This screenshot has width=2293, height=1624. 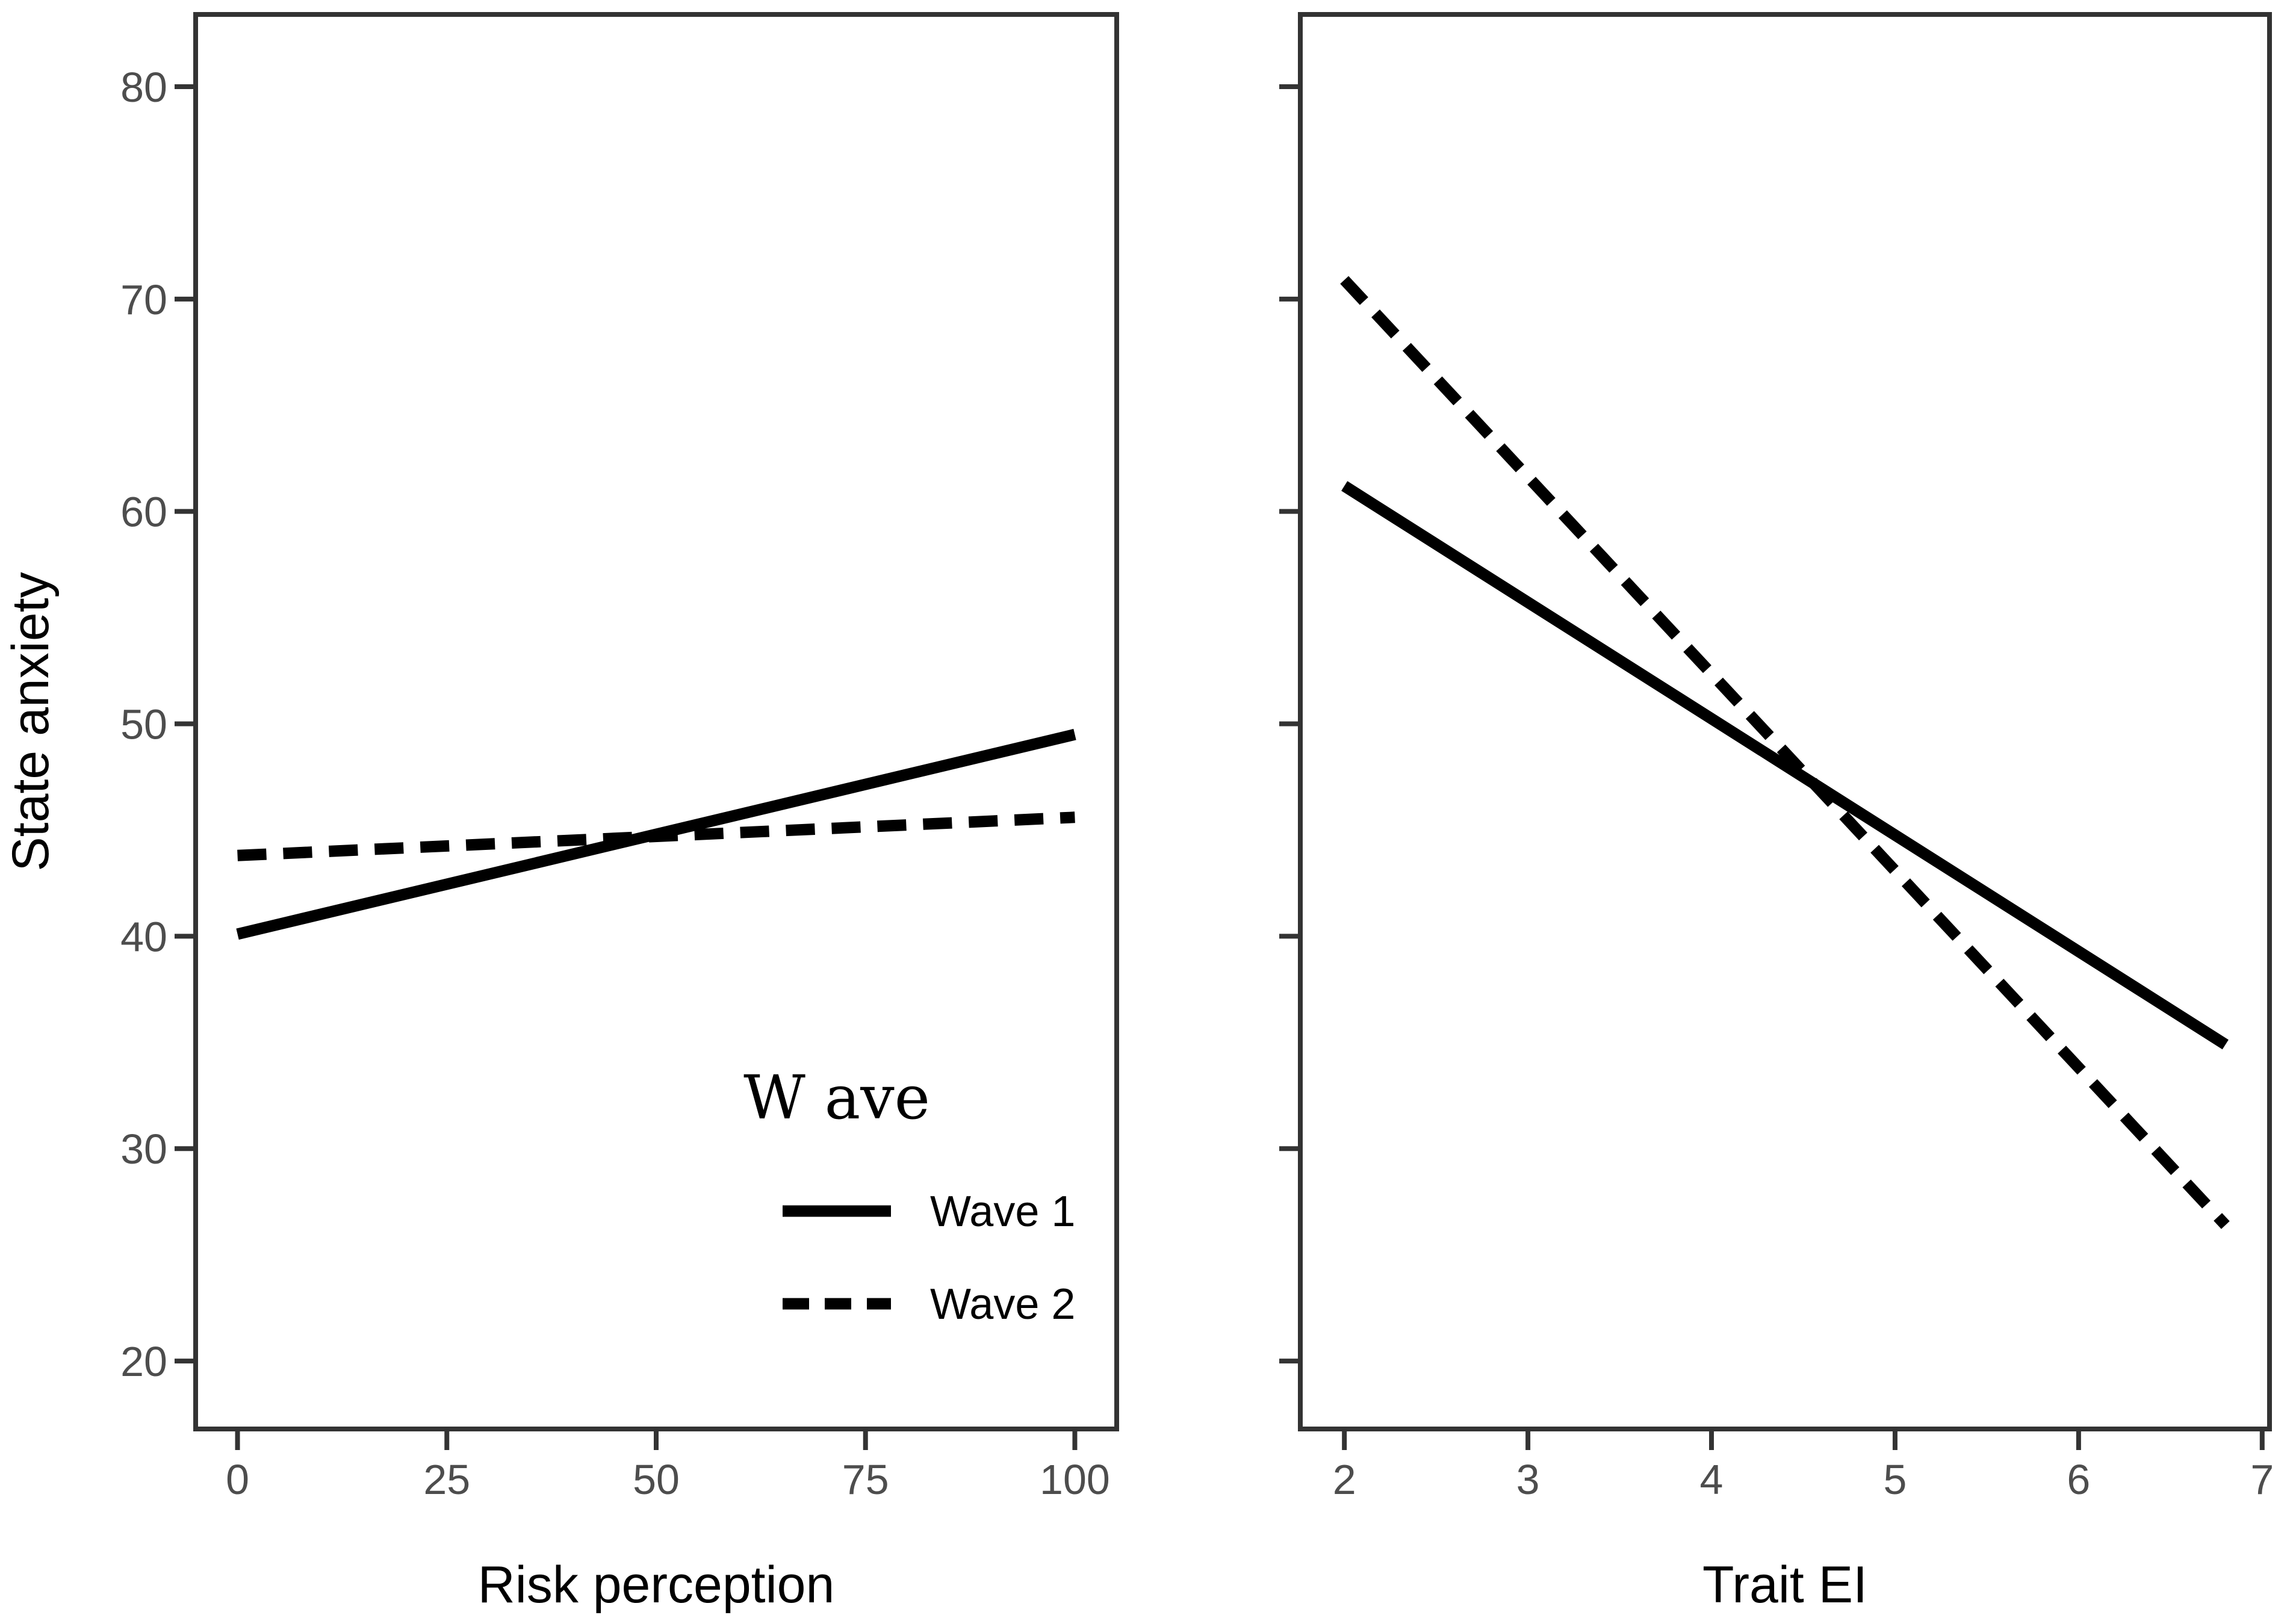 I want to click on legend-entries: Wave 1 Wave 2, so click(x=929, y=1258).